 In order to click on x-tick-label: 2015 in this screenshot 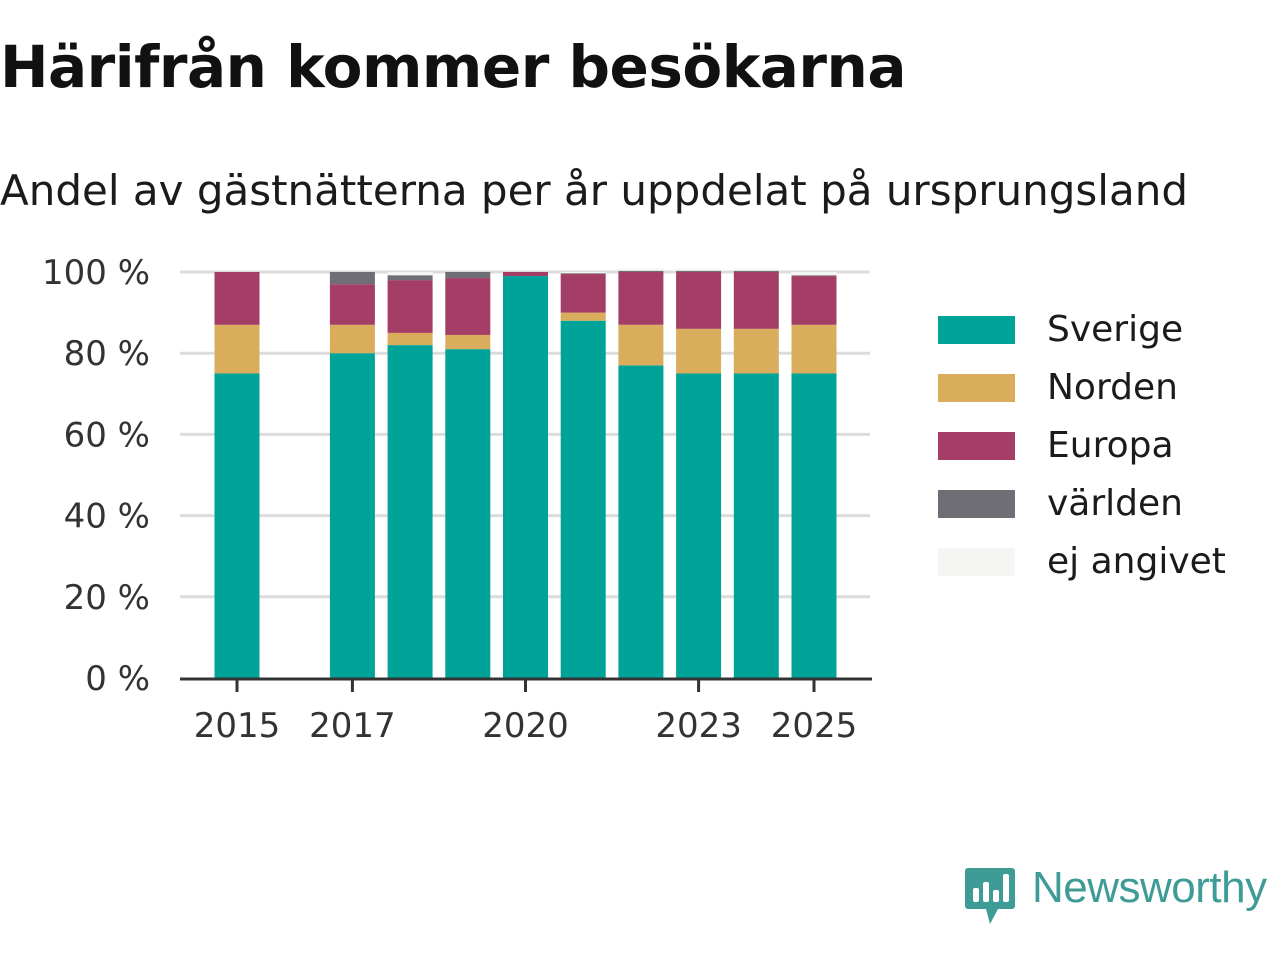, I will do `click(237, 726)`.